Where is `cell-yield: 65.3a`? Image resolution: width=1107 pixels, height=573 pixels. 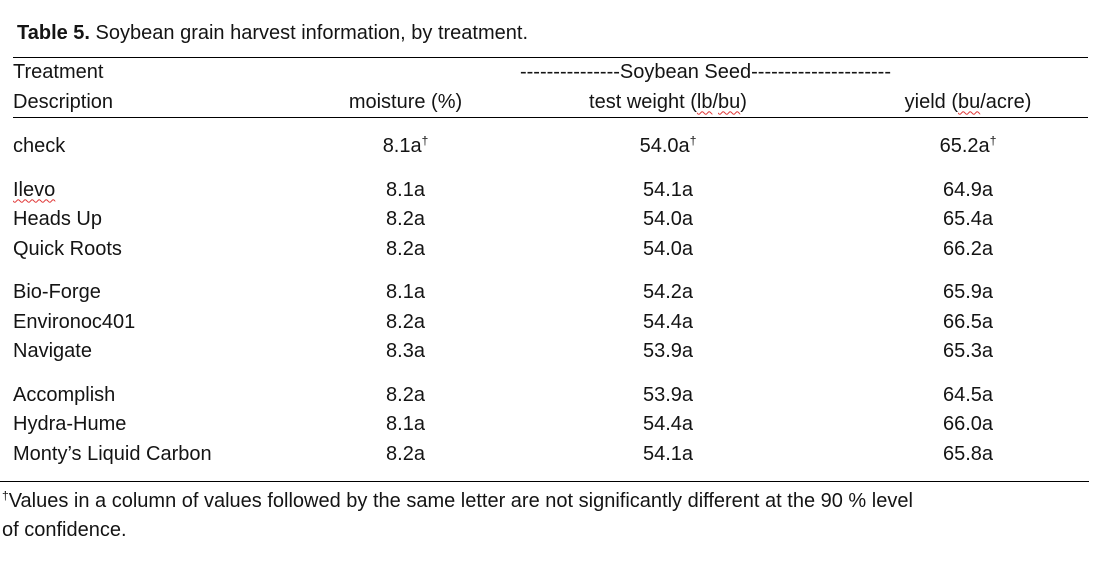 cell-yield: 65.3a is located at coordinates (968, 351).